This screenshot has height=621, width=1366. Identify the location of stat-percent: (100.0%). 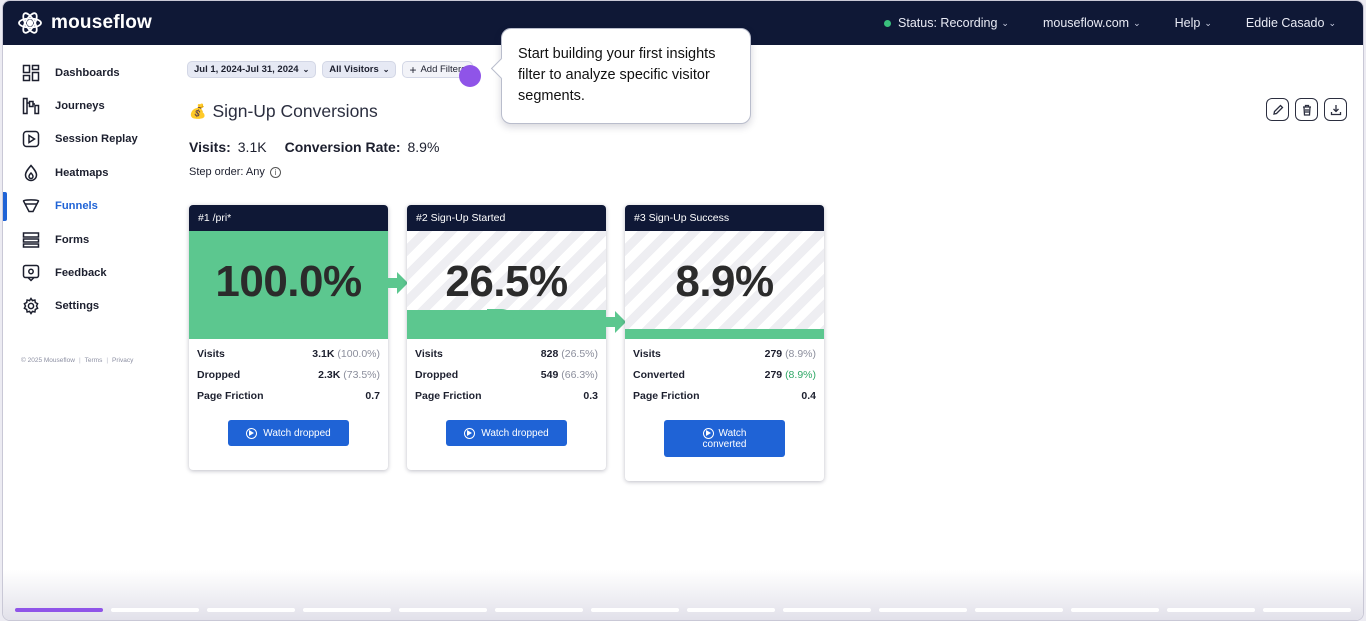
(358, 353).